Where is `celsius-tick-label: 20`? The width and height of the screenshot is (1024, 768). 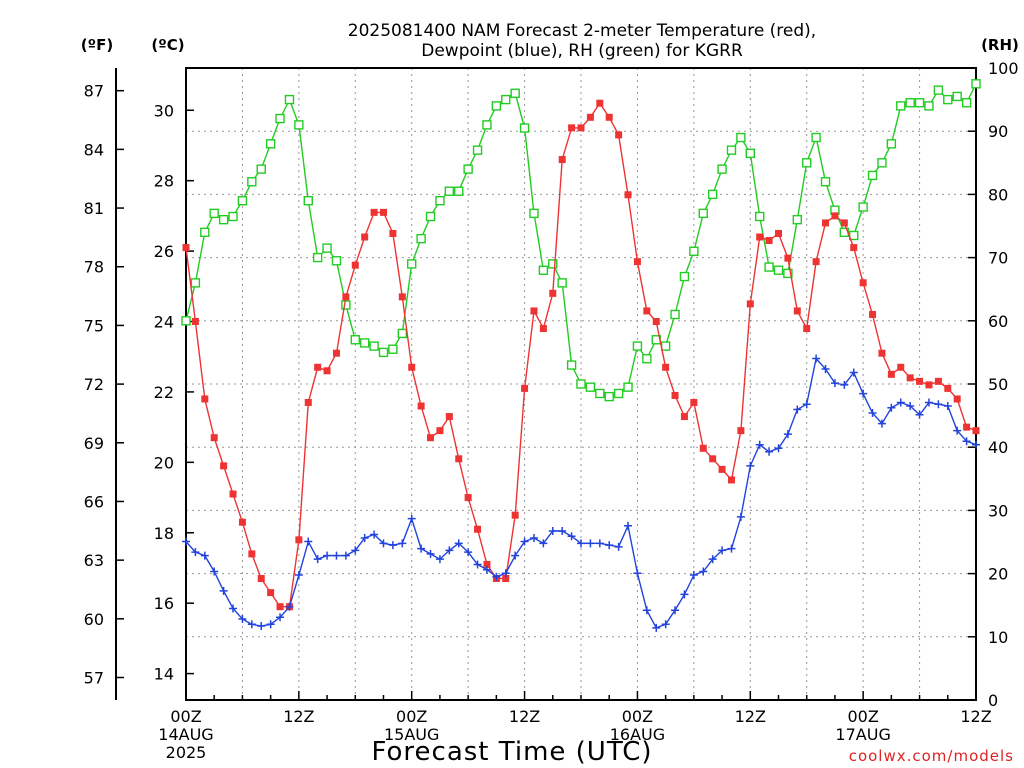
celsius-tick-label: 20 is located at coordinates (164, 462).